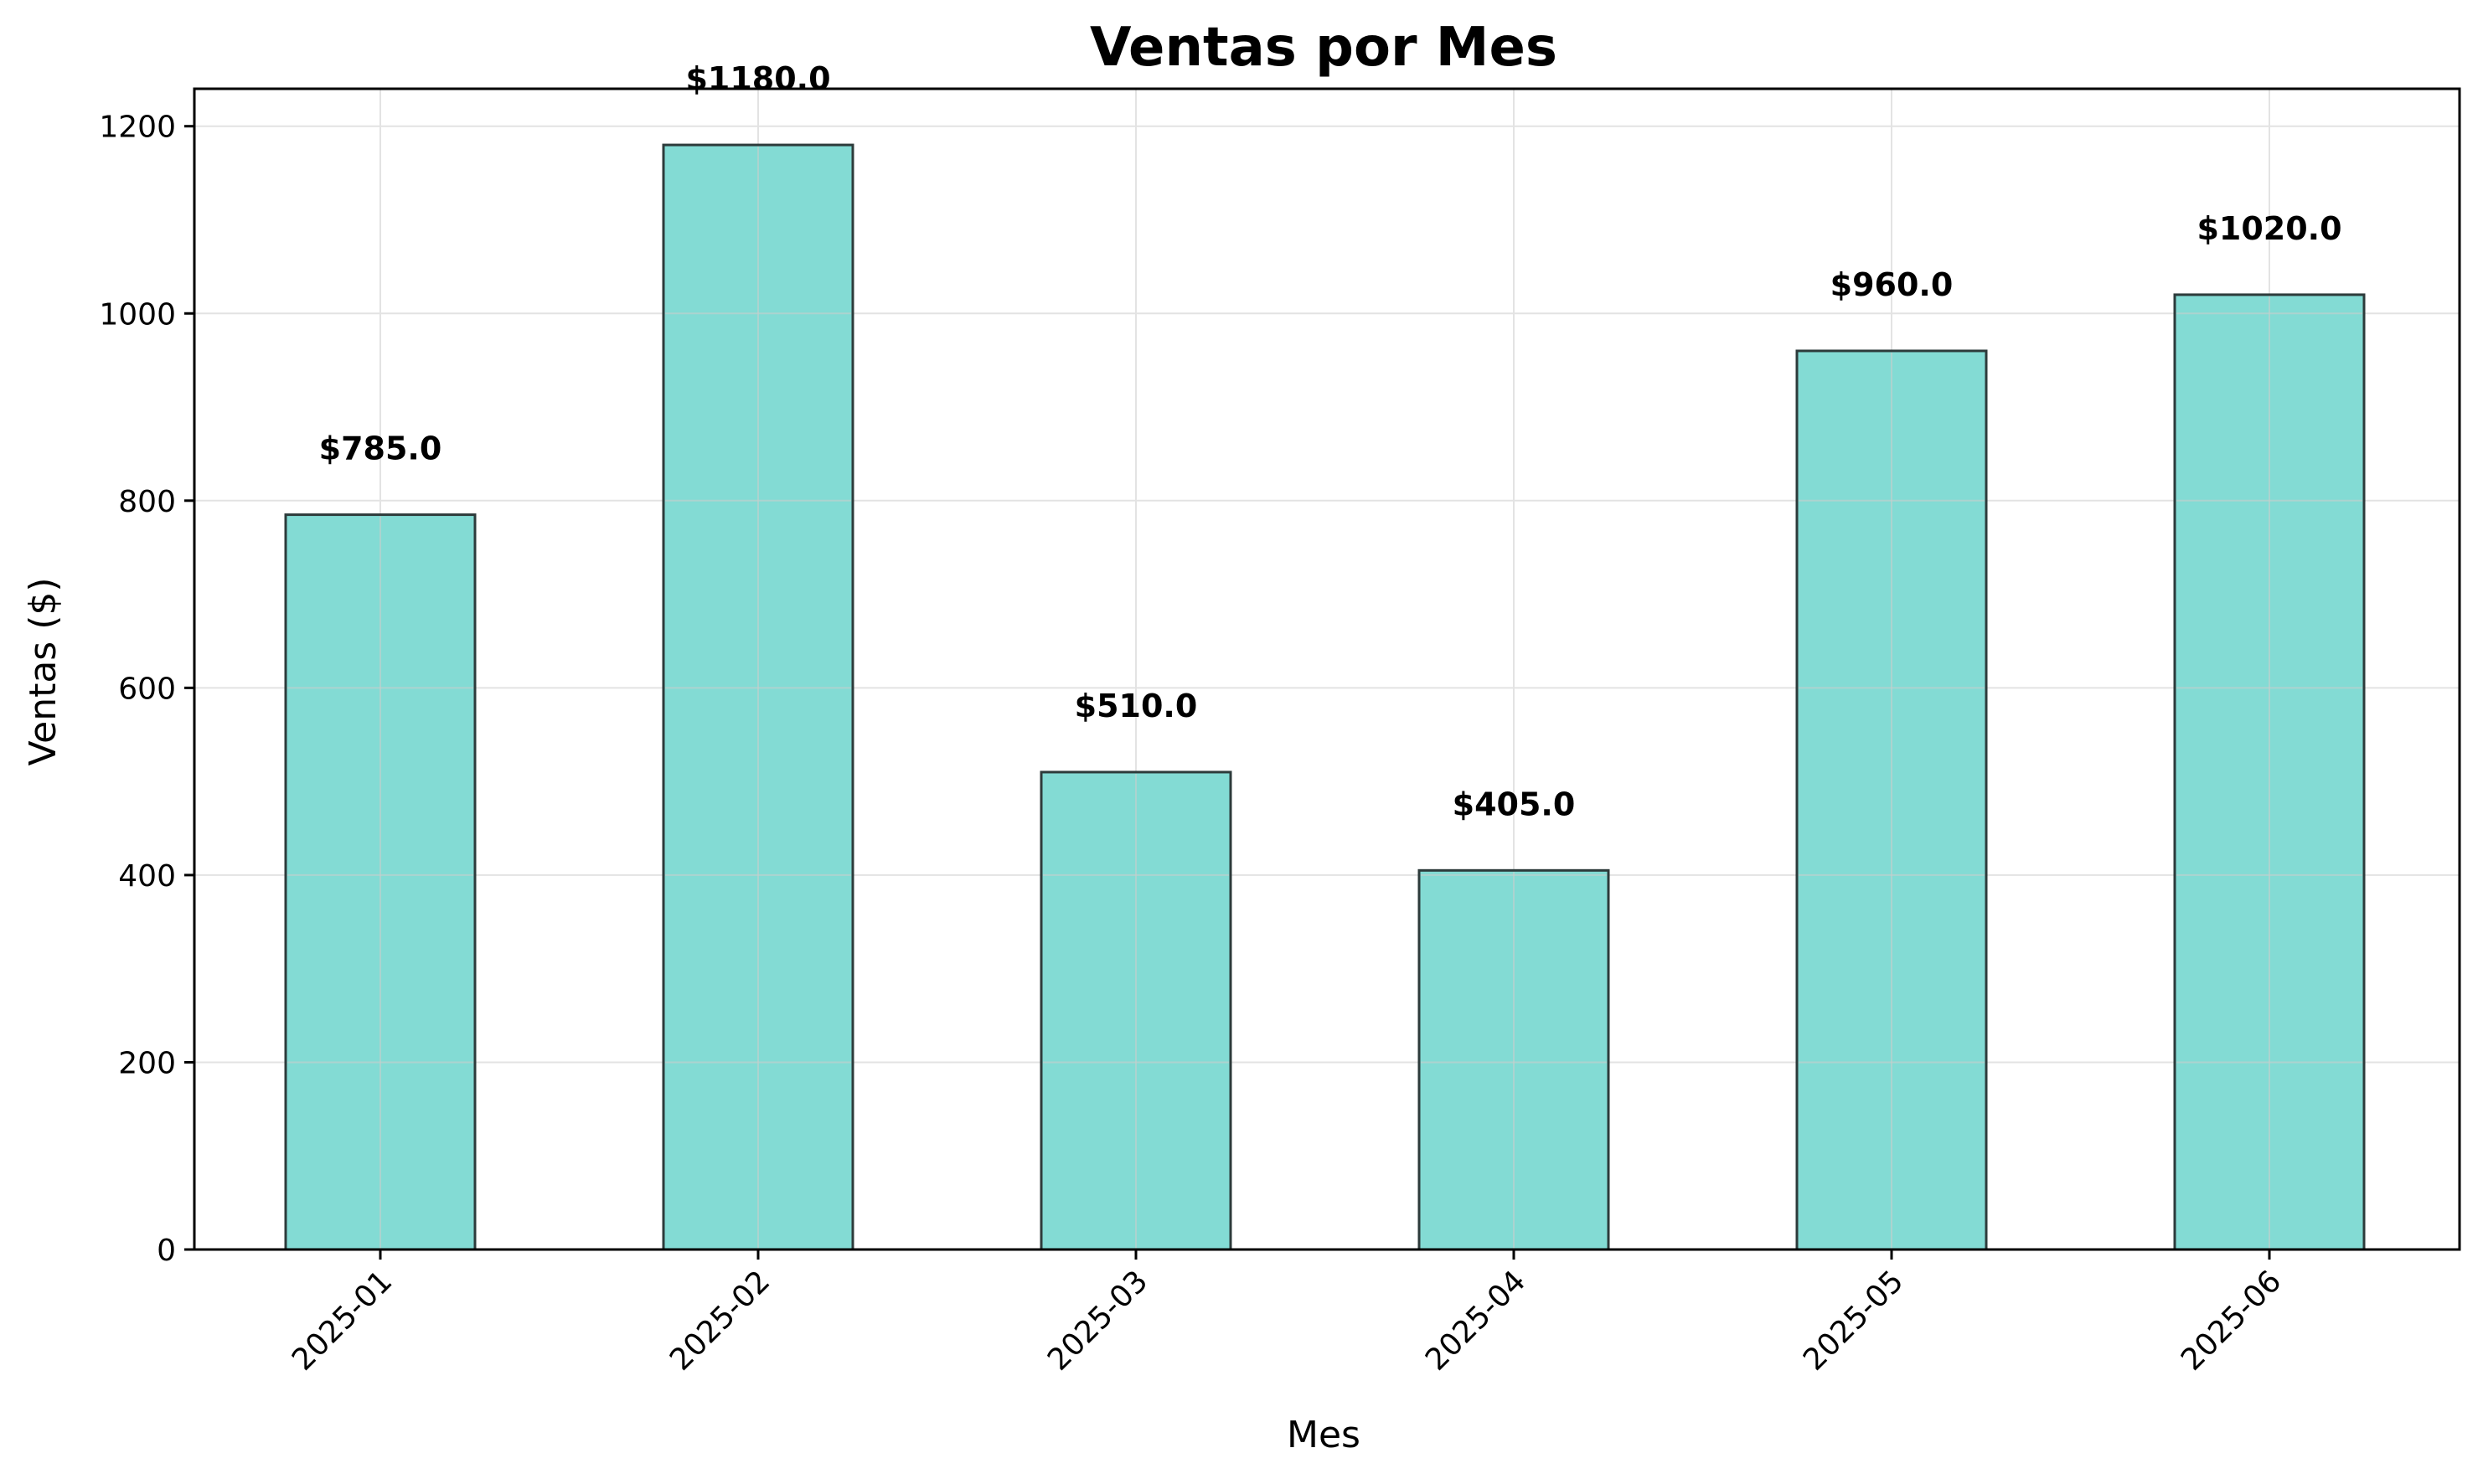  I want to click on x-tick-label: 2025-06, so click(2231, 1320).